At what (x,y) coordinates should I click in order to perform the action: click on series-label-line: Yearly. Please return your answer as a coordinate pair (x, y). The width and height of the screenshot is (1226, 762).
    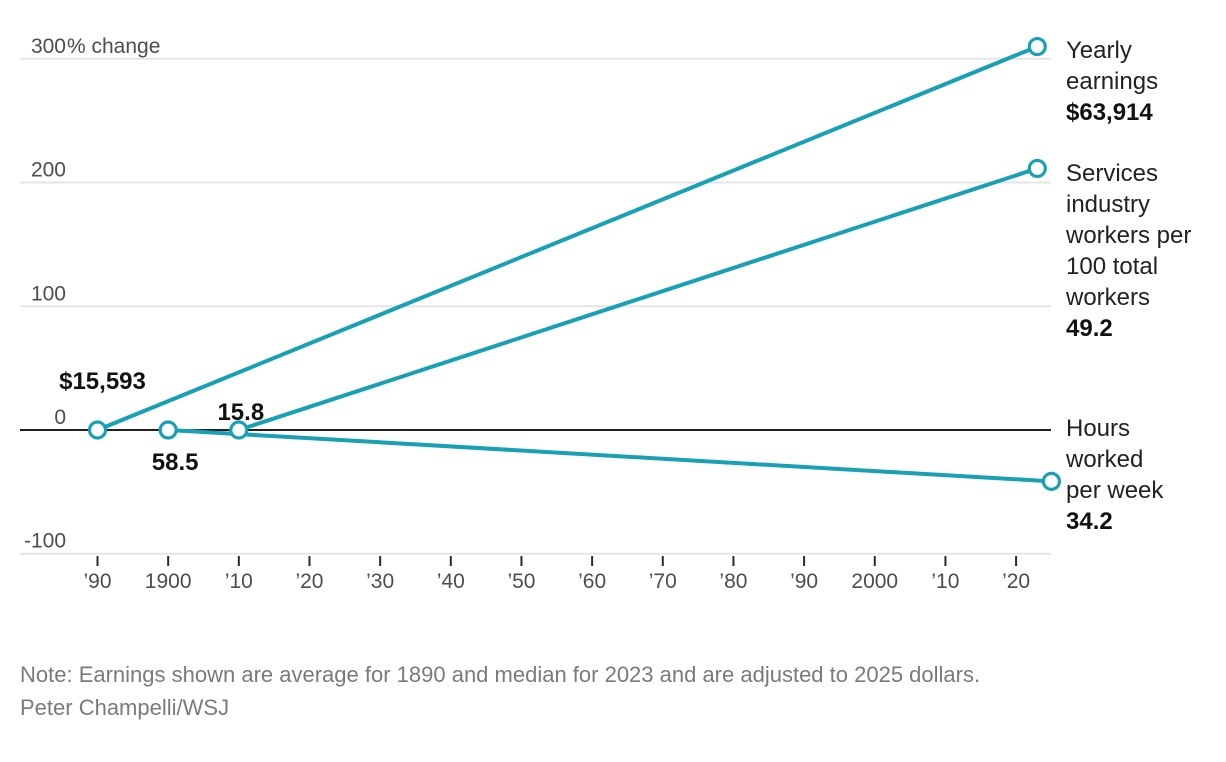
    Looking at the image, I should click on (1099, 50).